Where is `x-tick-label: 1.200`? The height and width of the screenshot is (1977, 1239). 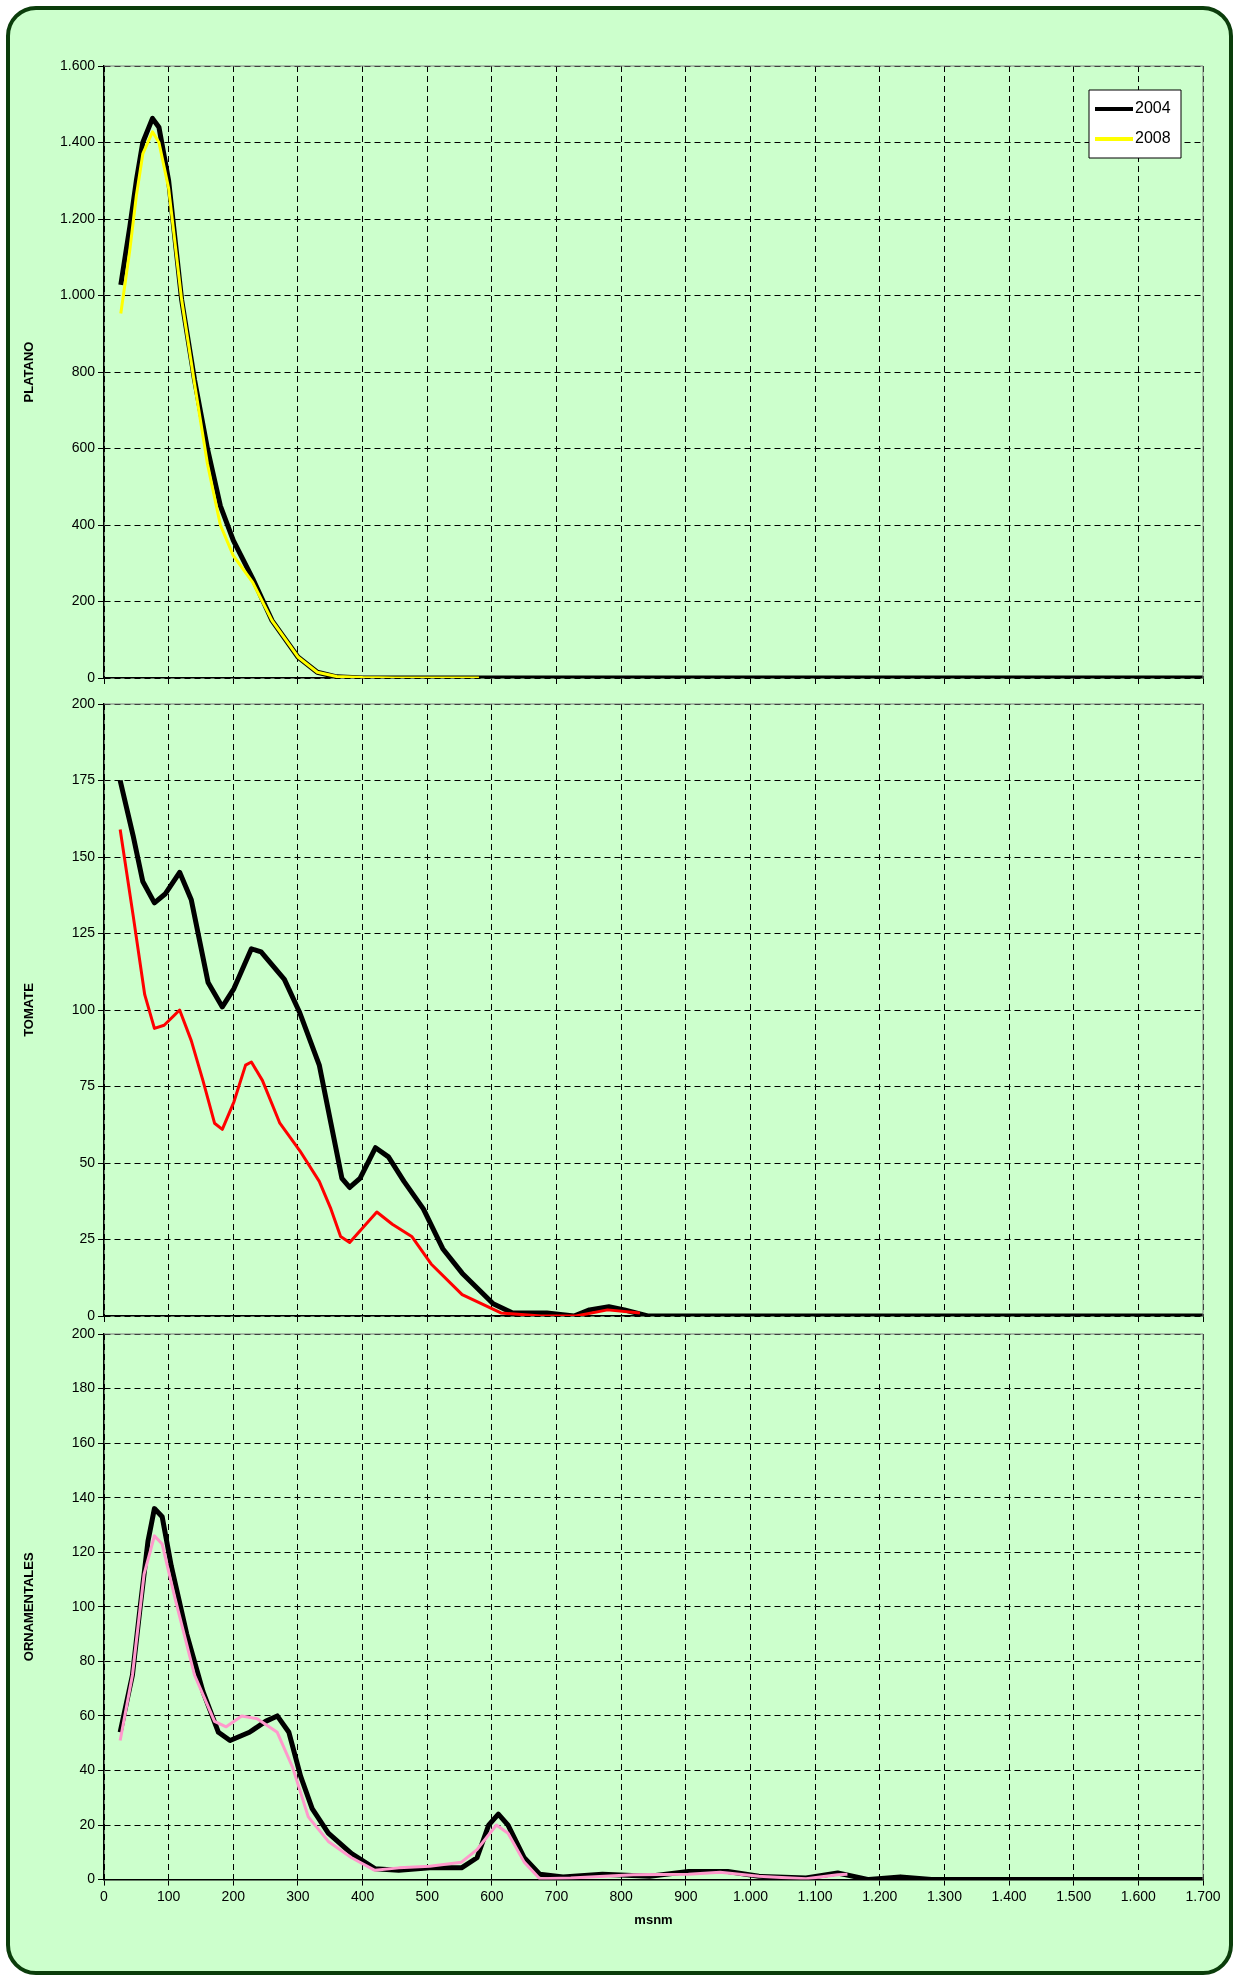 x-tick-label: 1.200 is located at coordinates (880, 1895).